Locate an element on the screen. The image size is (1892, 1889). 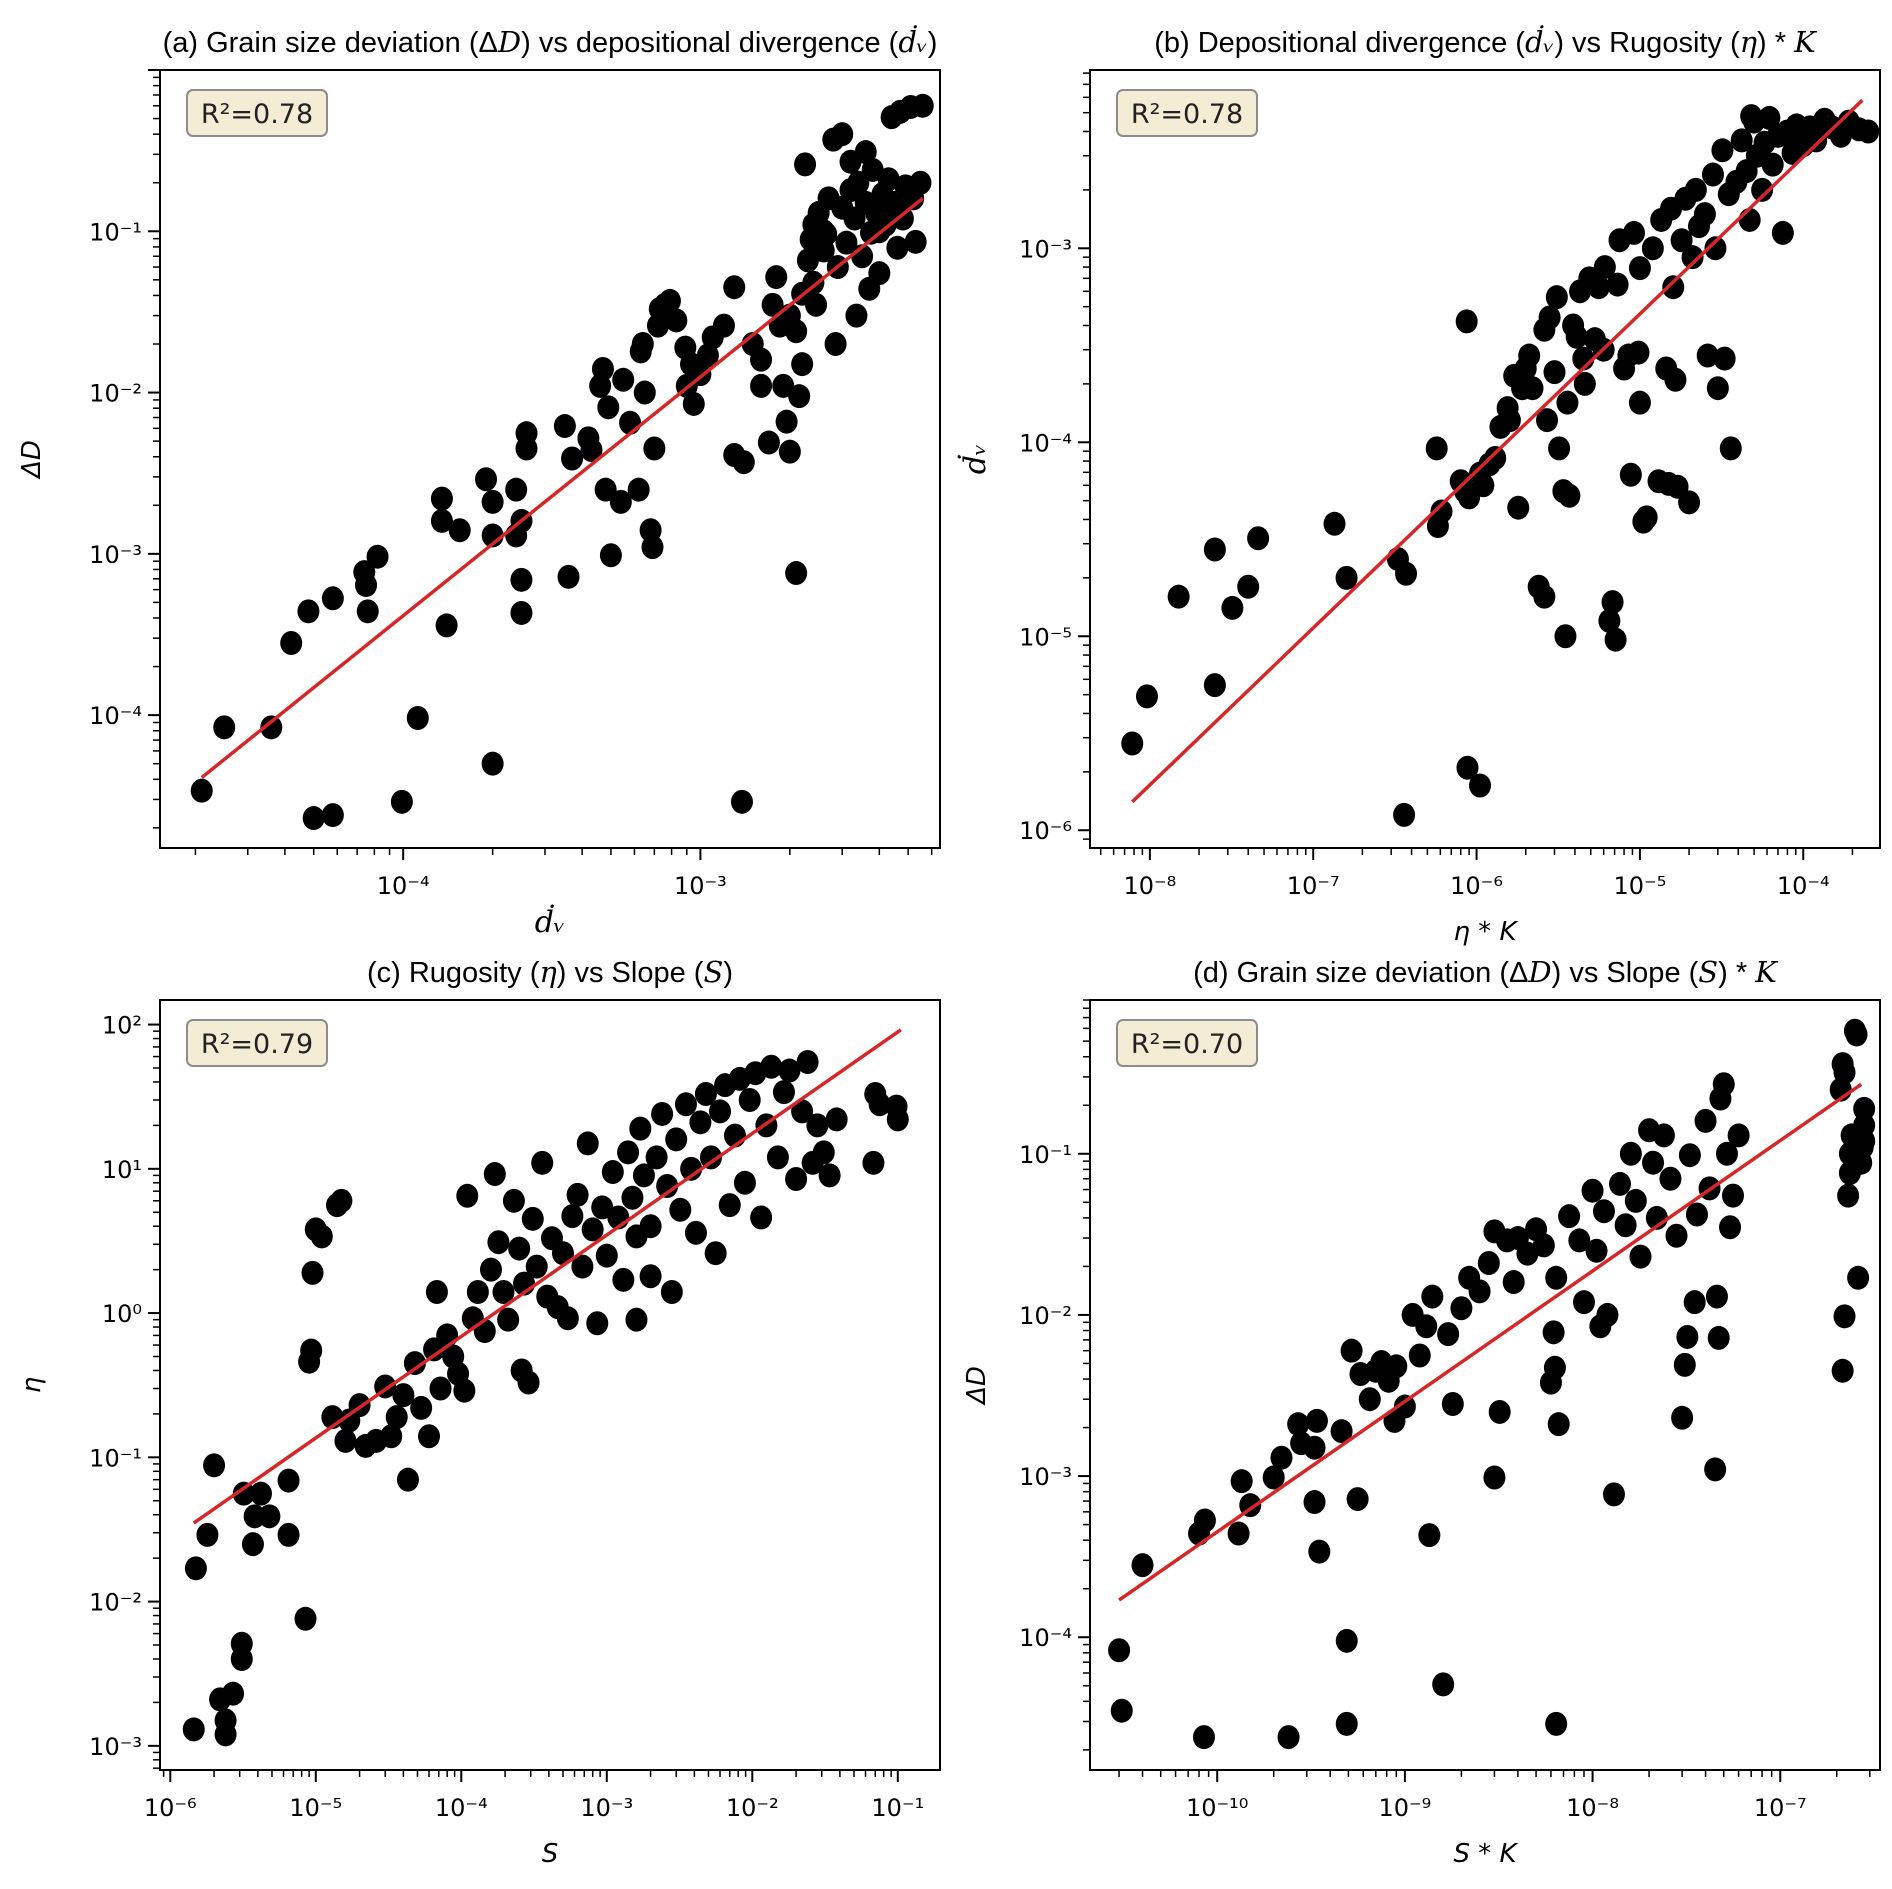
y-axis-label: ḋᵥ is located at coordinates (975, 459).